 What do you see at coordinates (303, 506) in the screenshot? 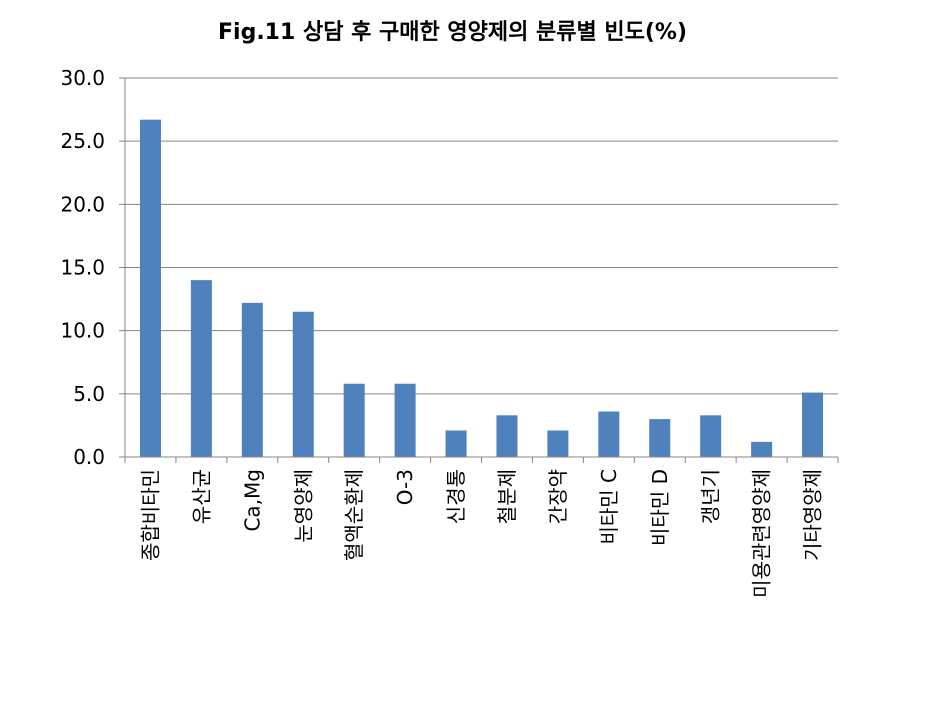
I see `x-tick-label: 눈영양제` at bounding box center [303, 506].